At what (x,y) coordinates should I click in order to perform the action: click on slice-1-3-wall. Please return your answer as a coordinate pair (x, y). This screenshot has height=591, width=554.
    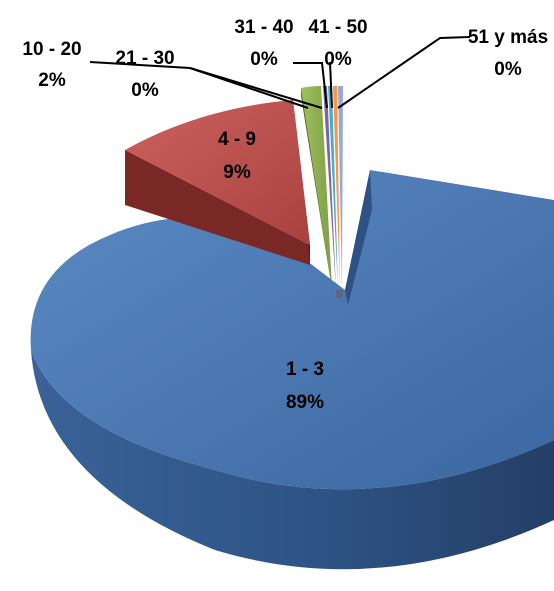
    Looking at the image, I should click on (358, 237).